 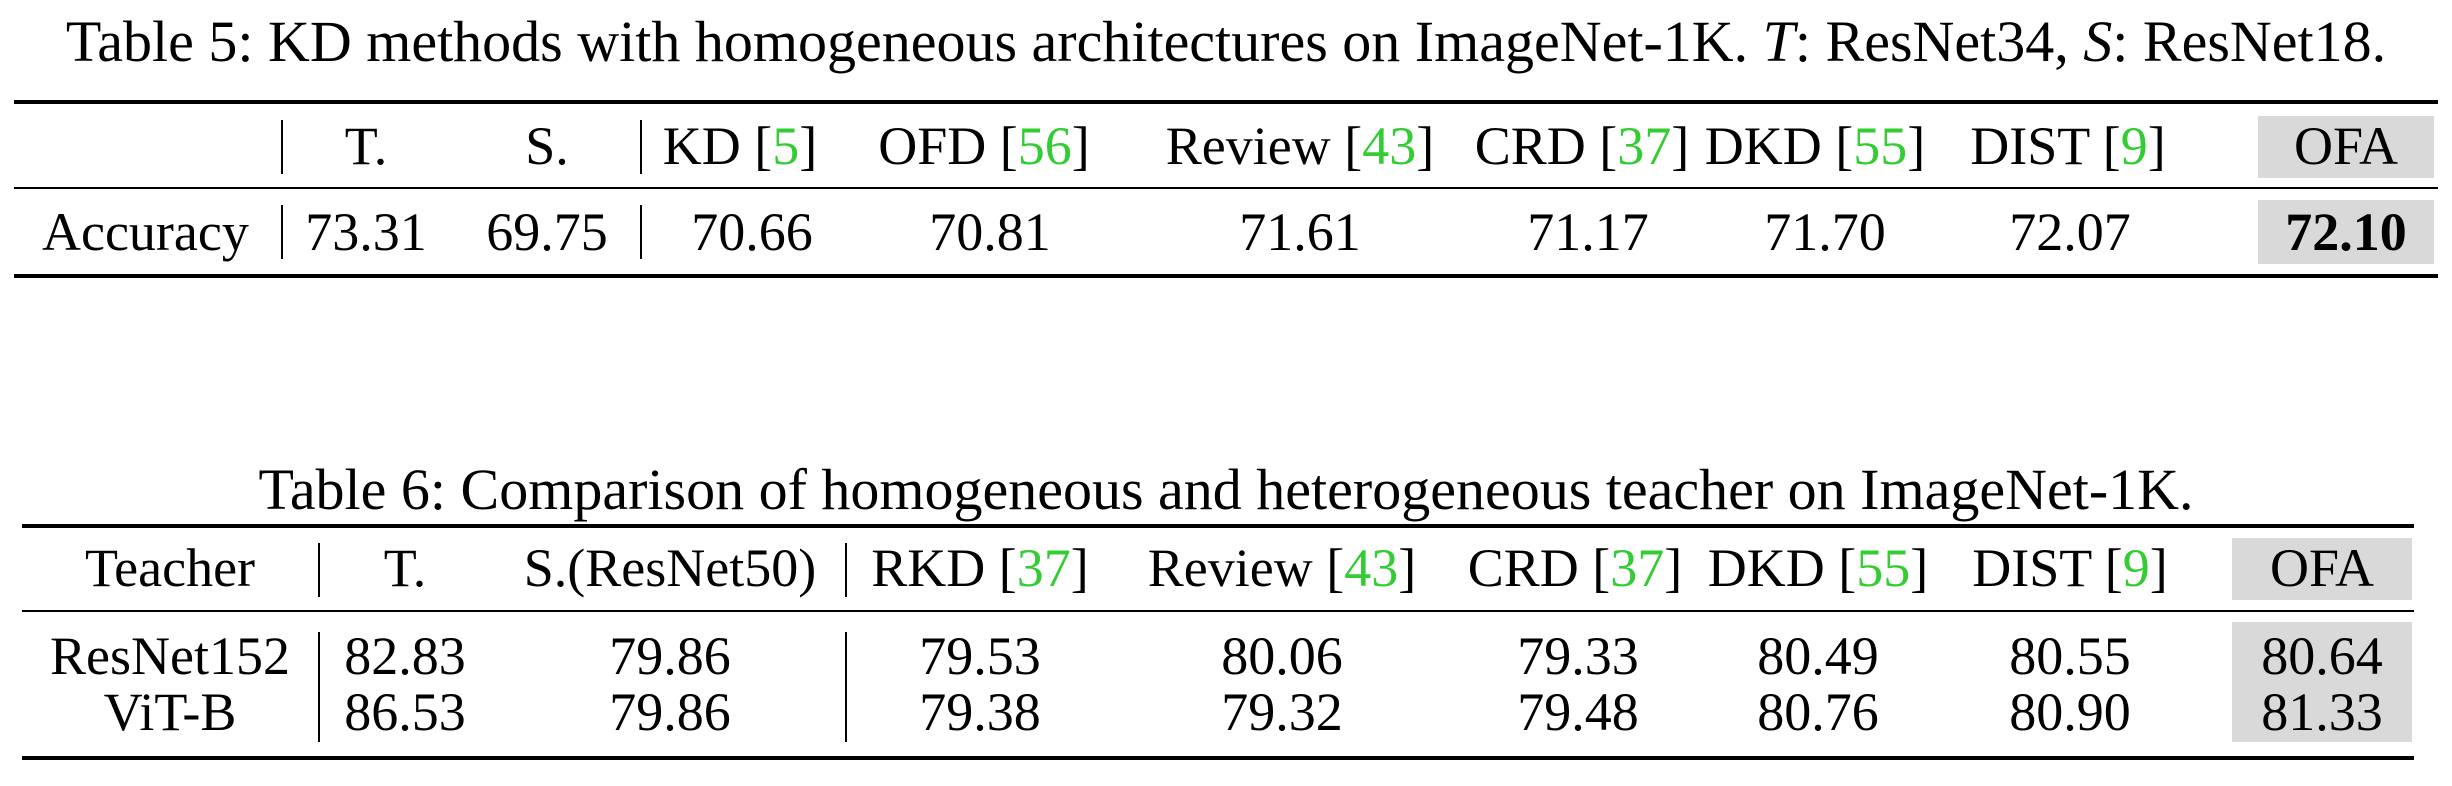 I want to click on table5-header-dist-cite: 9, so click(x=2134, y=146).